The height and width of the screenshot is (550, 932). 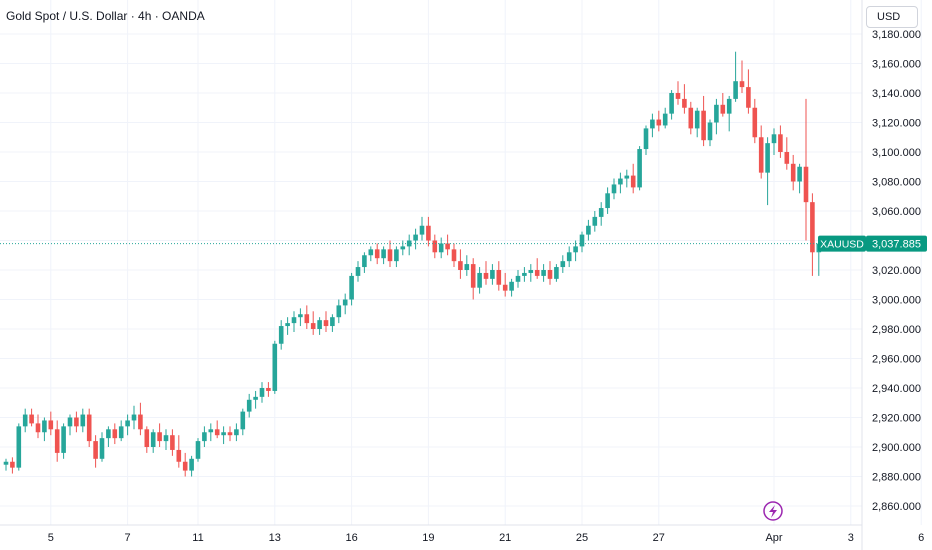 I want to click on price-tick-label: 2,960.000, so click(x=896, y=360).